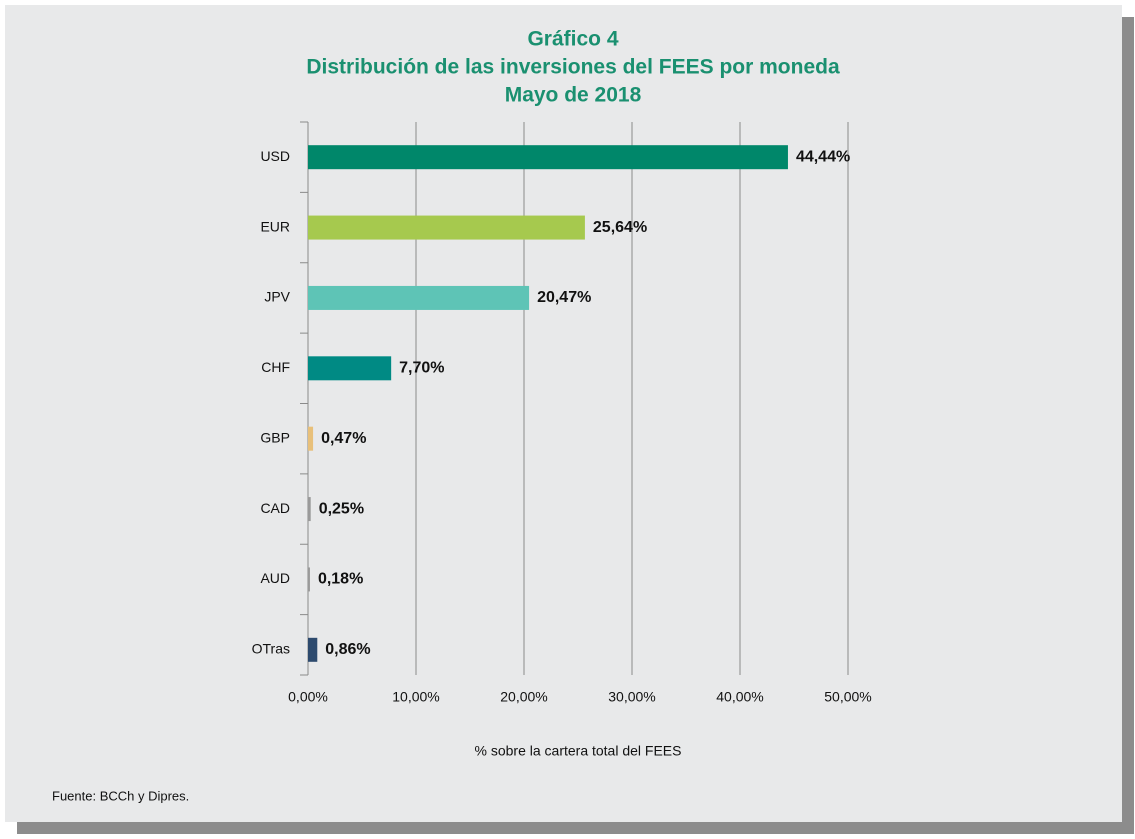 The width and height of the screenshot is (1135, 839). What do you see at coordinates (340, 579) in the screenshot?
I see `value-label: 0,18%` at bounding box center [340, 579].